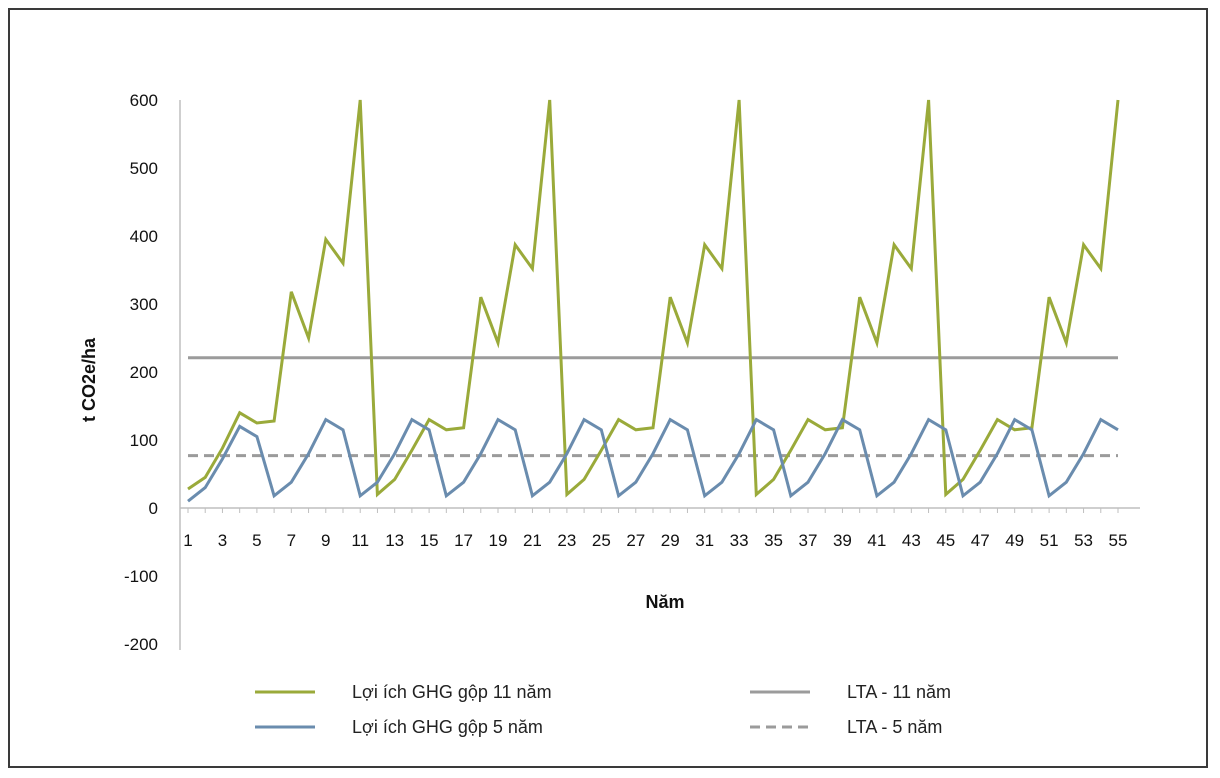  What do you see at coordinates (601, 540) in the screenshot?
I see `x-tick-label: 25` at bounding box center [601, 540].